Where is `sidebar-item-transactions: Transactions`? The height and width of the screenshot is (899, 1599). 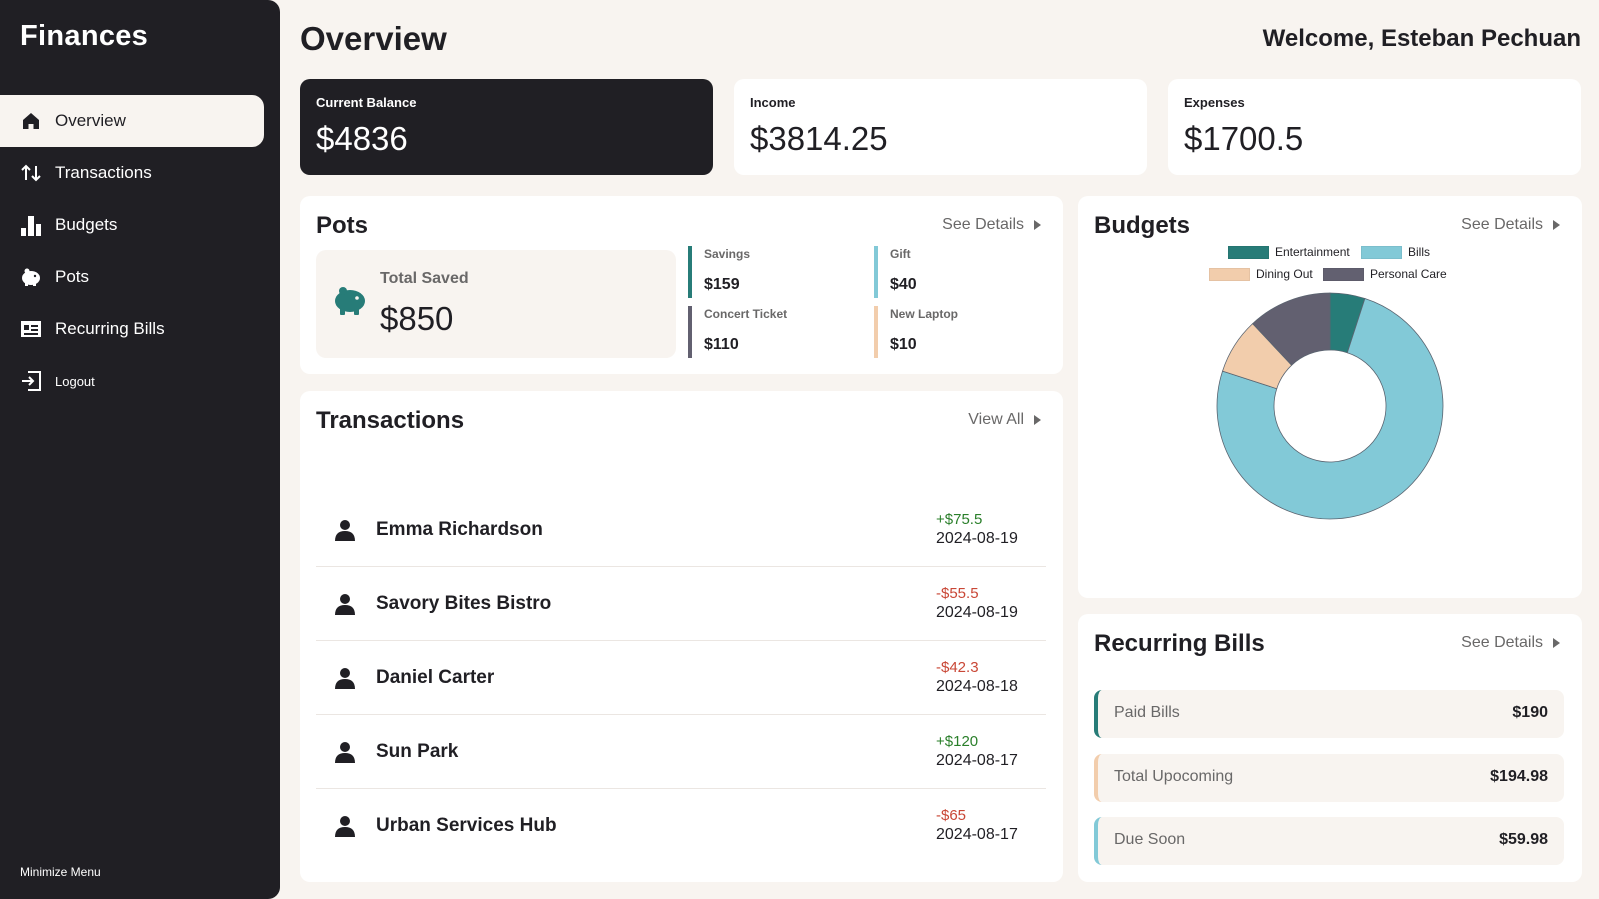 sidebar-item-transactions: Transactions is located at coordinates (132, 173).